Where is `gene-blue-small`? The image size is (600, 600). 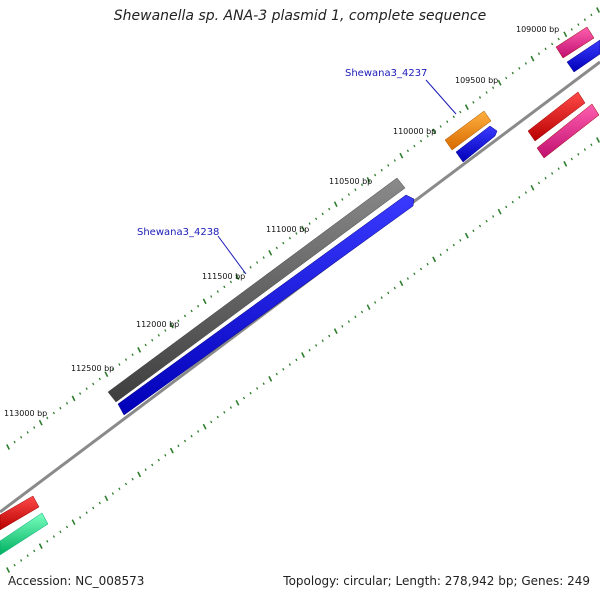
gene-blue-small is located at coordinates (476, 144).